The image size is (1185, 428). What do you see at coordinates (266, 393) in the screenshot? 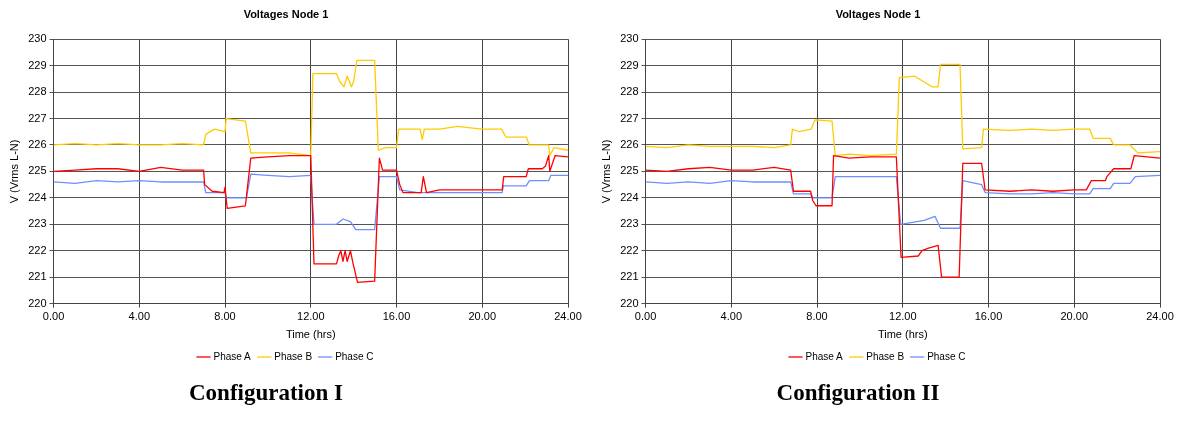
I see `text: Configuration I` at bounding box center [266, 393].